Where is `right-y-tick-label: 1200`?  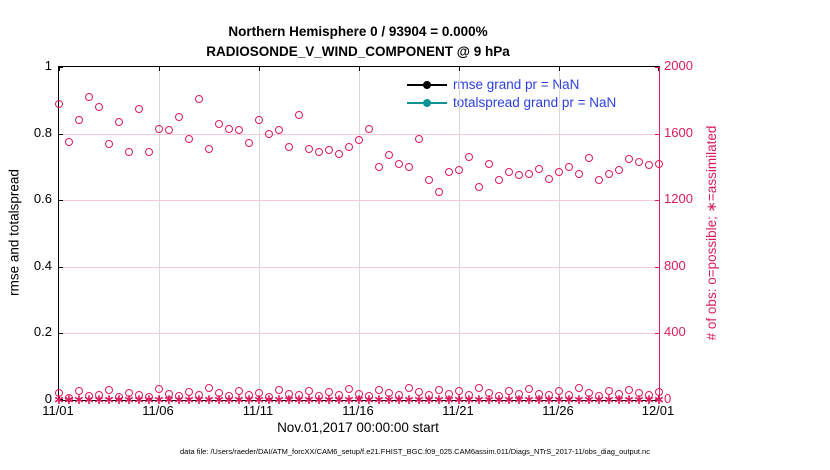 right-y-tick-label: 1200 is located at coordinates (678, 199).